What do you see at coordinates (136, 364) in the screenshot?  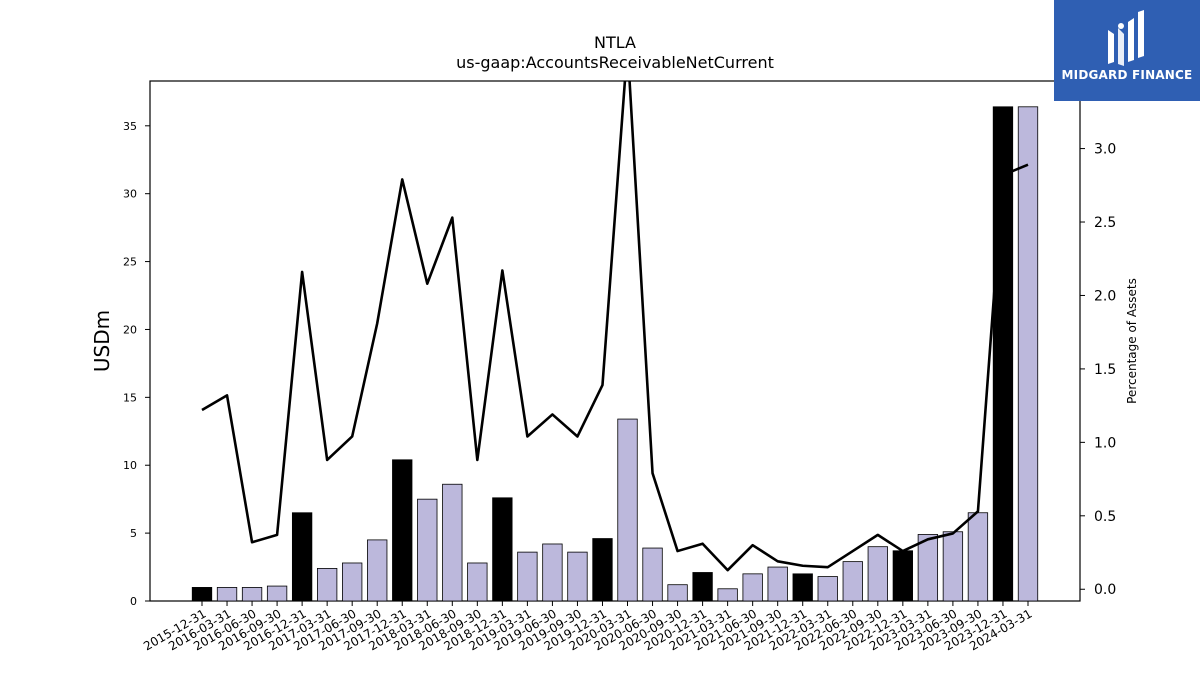 I see `y-axis-left: 0 5 10 15 20 25 30 35` at bounding box center [136, 364].